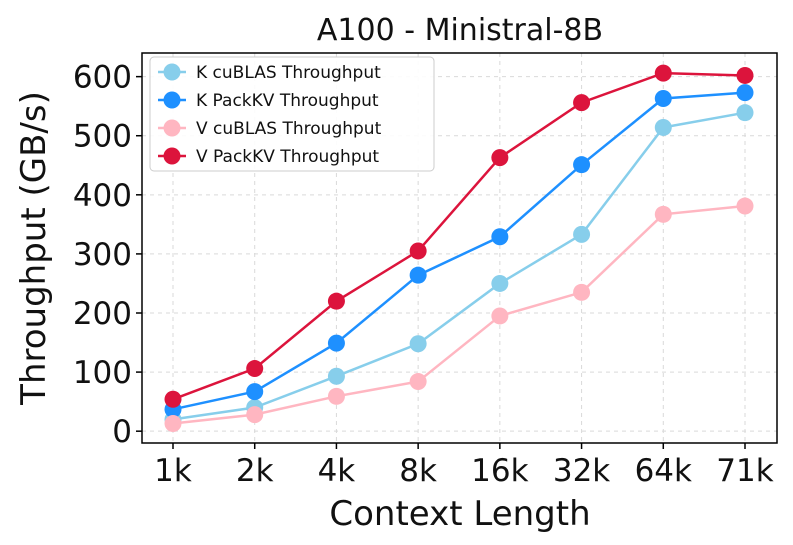 The width and height of the screenshot is (793, 545). Describe the element at coordinates (102, 373) in the screenshot. I see `y-tick-label: 100` at that location.